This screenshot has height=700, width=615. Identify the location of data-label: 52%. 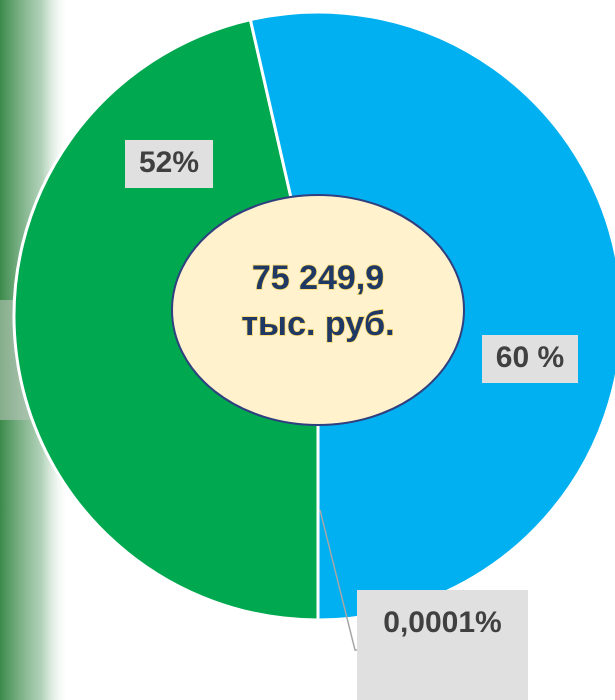
(169, 162).